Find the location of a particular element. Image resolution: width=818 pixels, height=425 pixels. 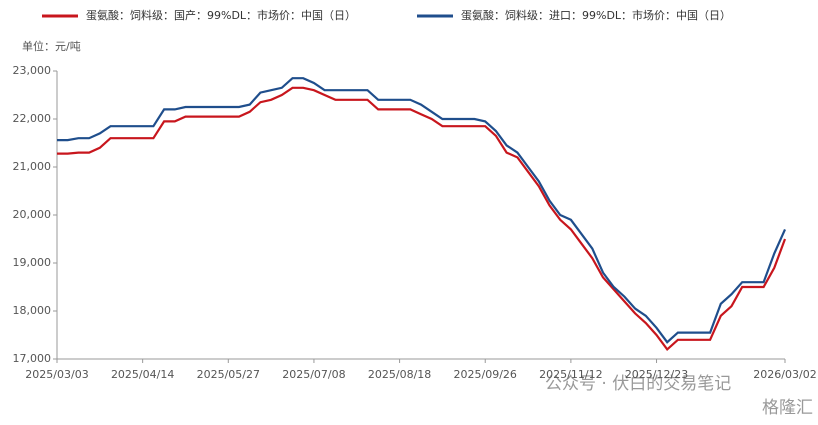

unit-label: 单位：元/吨 is located at coordinates (51, 46).